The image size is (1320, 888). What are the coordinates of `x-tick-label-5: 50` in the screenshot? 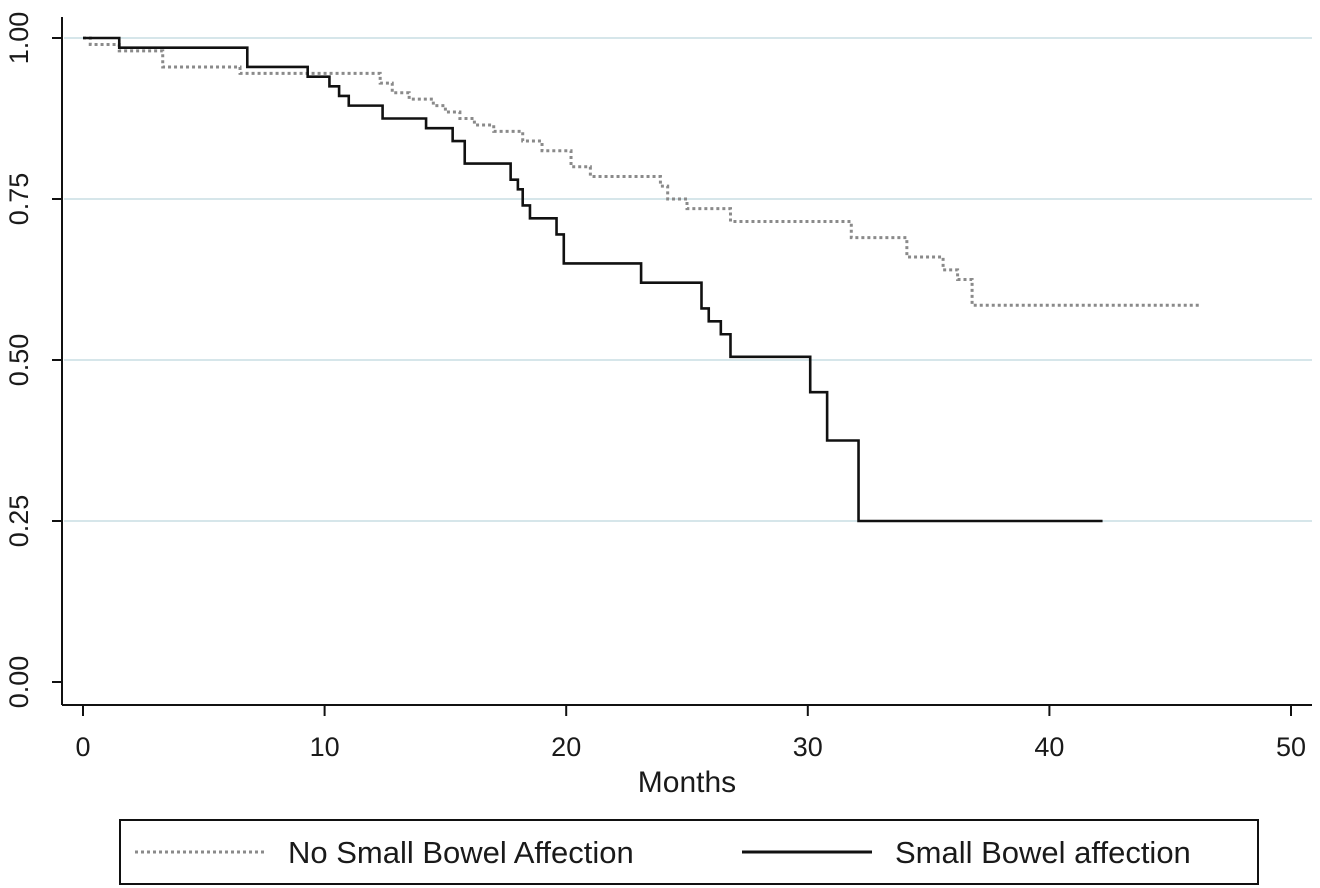 It's located at (1291, 747).